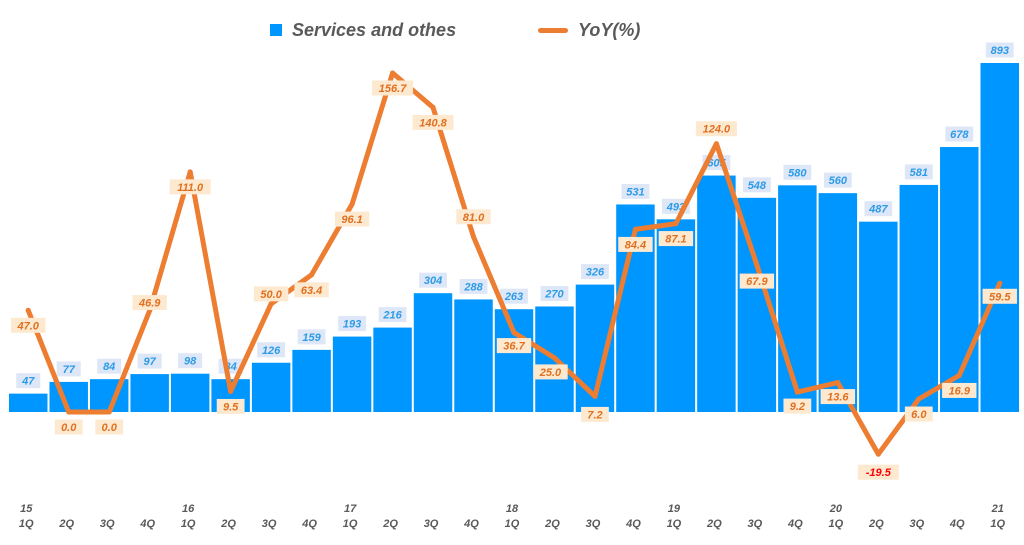  Describe the element at coordinates (28, 326) in the screenshot. I see `svg-text: 47.0` at that location.